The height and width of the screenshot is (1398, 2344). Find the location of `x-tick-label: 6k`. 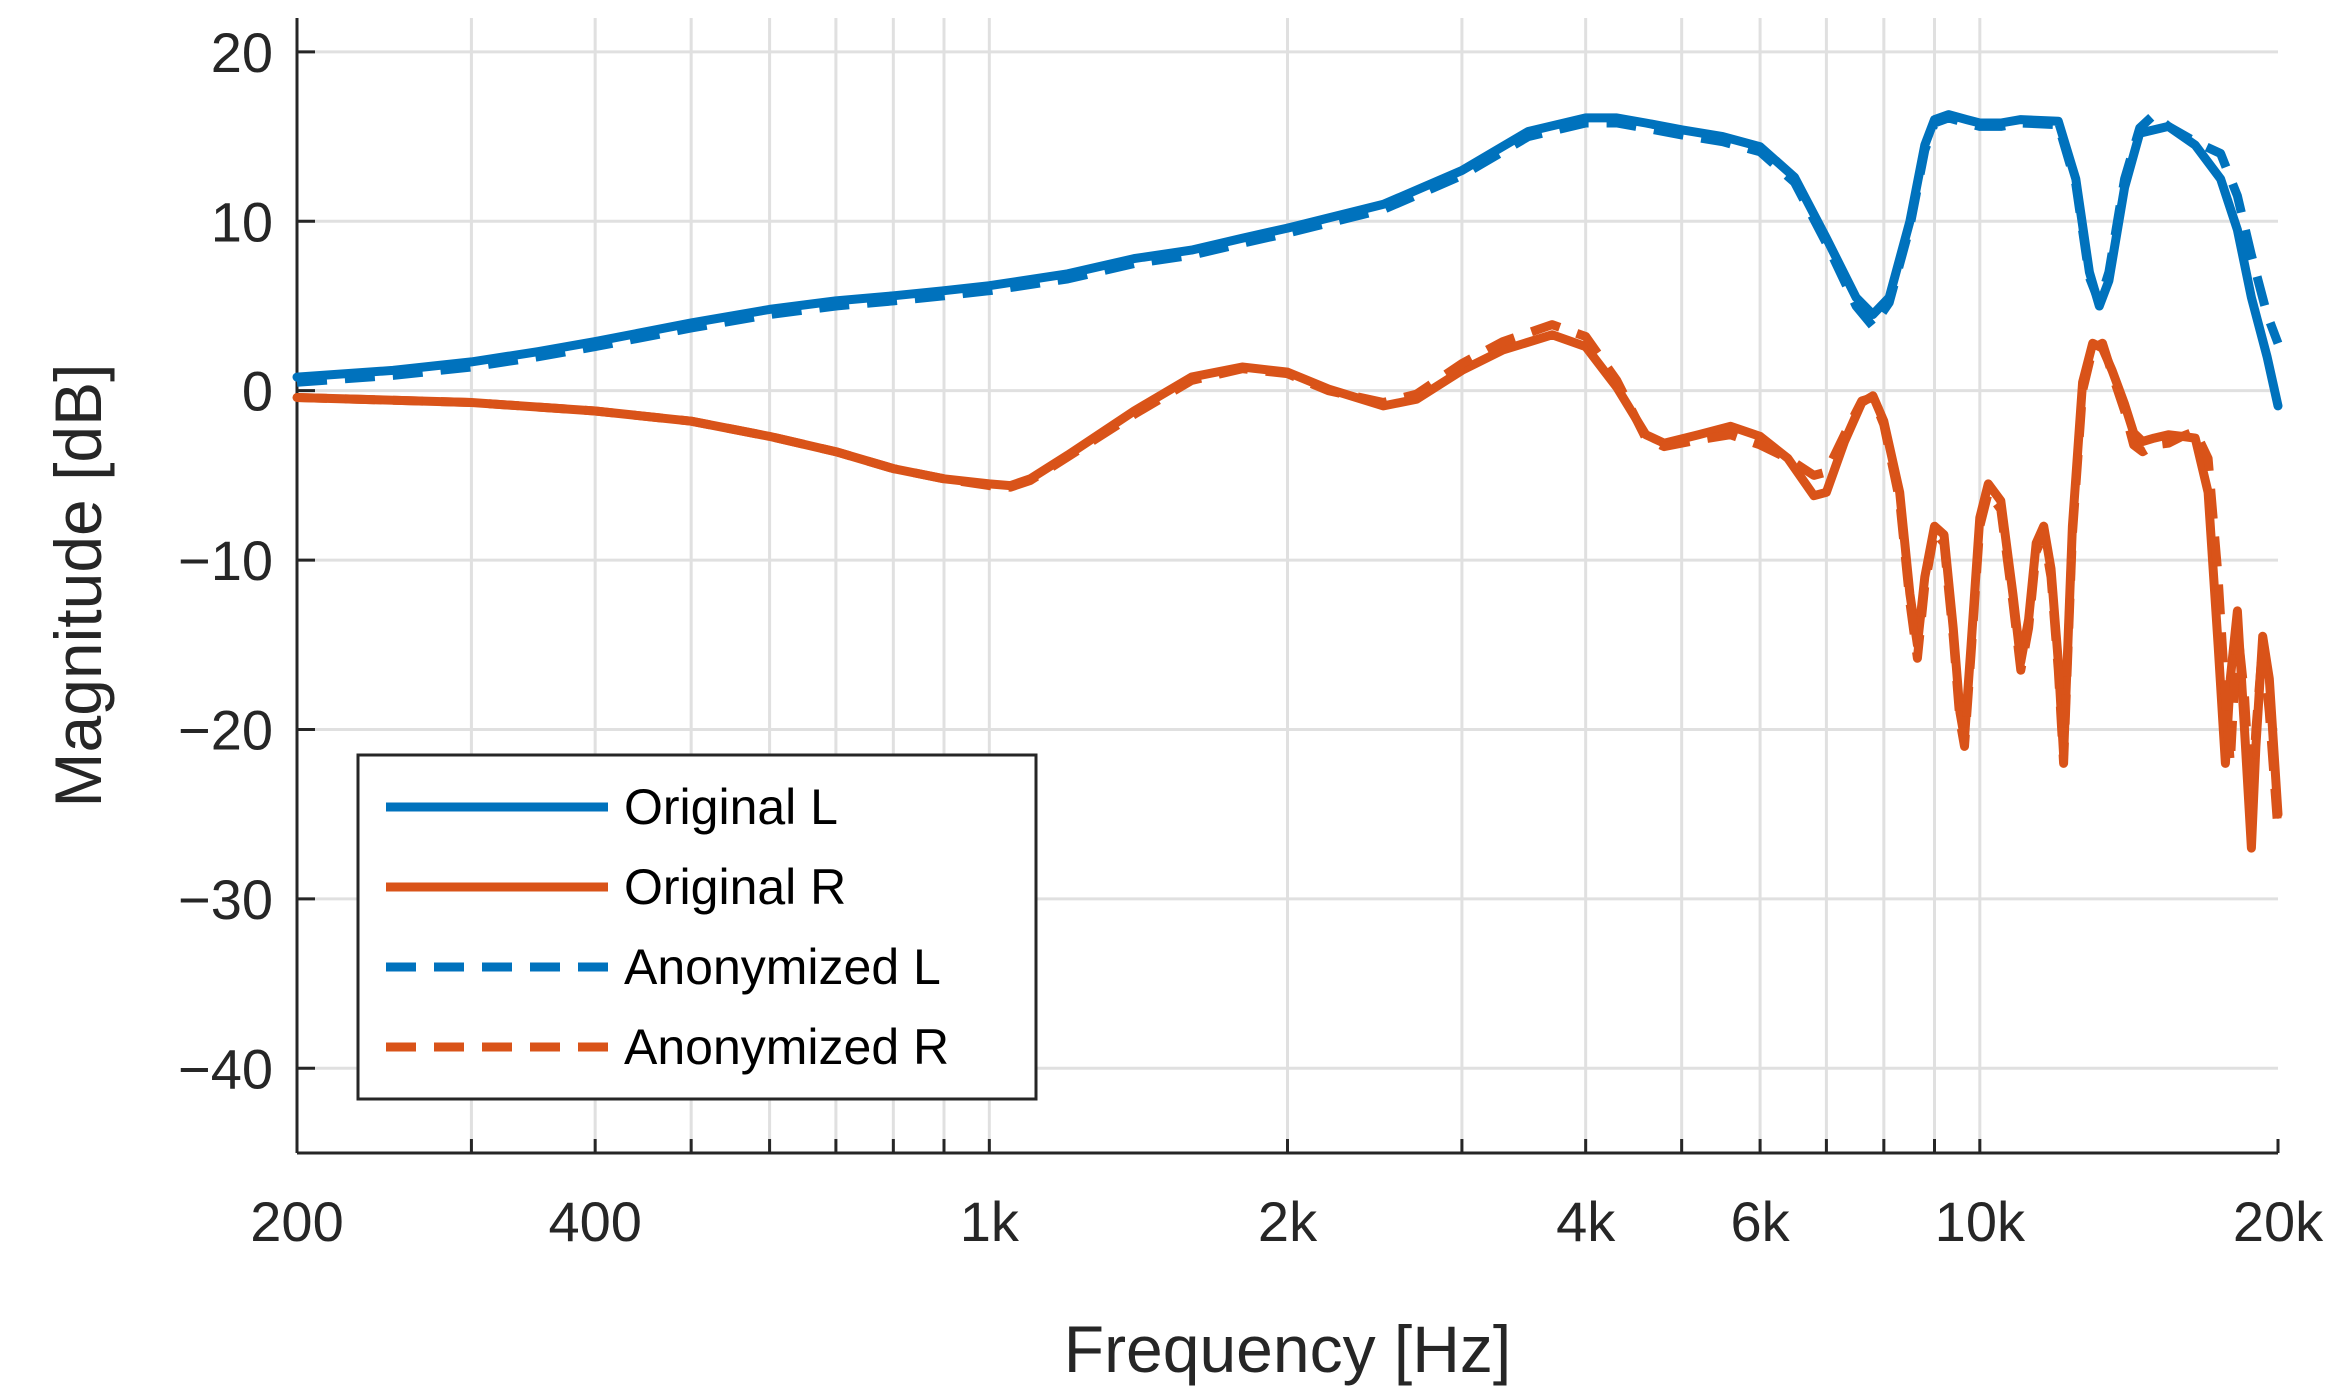

x-tick-label: 6k is located at coordinates (1761, 1221).